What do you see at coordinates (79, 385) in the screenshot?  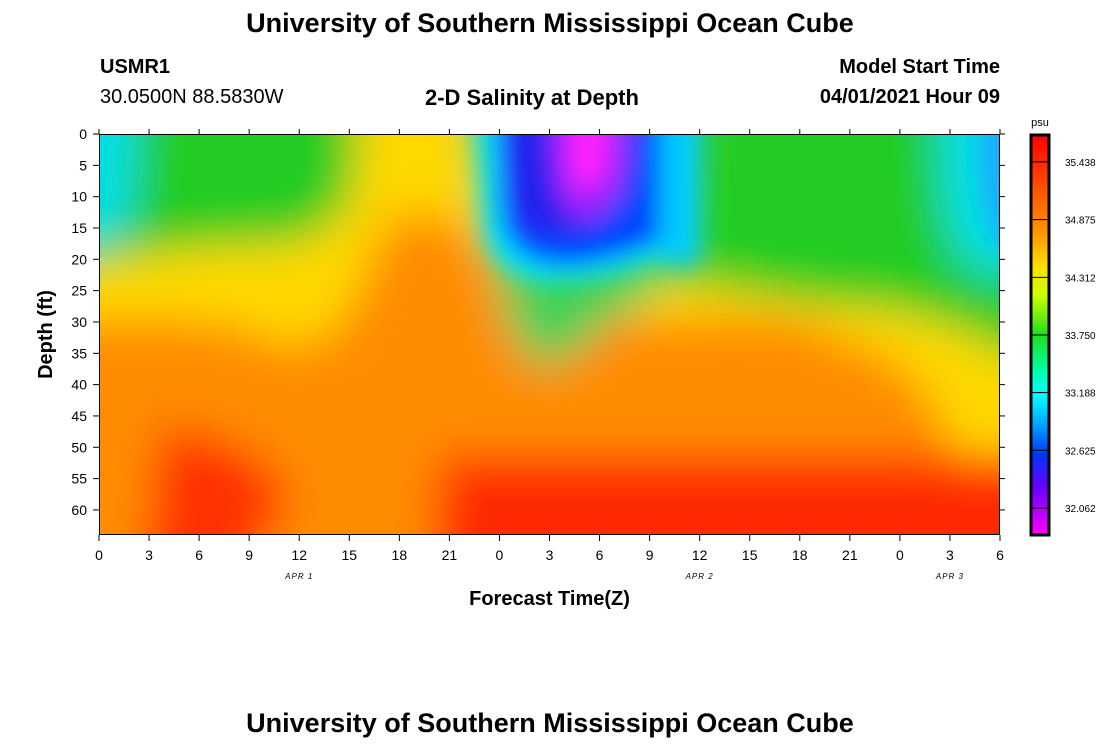 I see `y-tick-label: 40` at bounding box center [79, 385].